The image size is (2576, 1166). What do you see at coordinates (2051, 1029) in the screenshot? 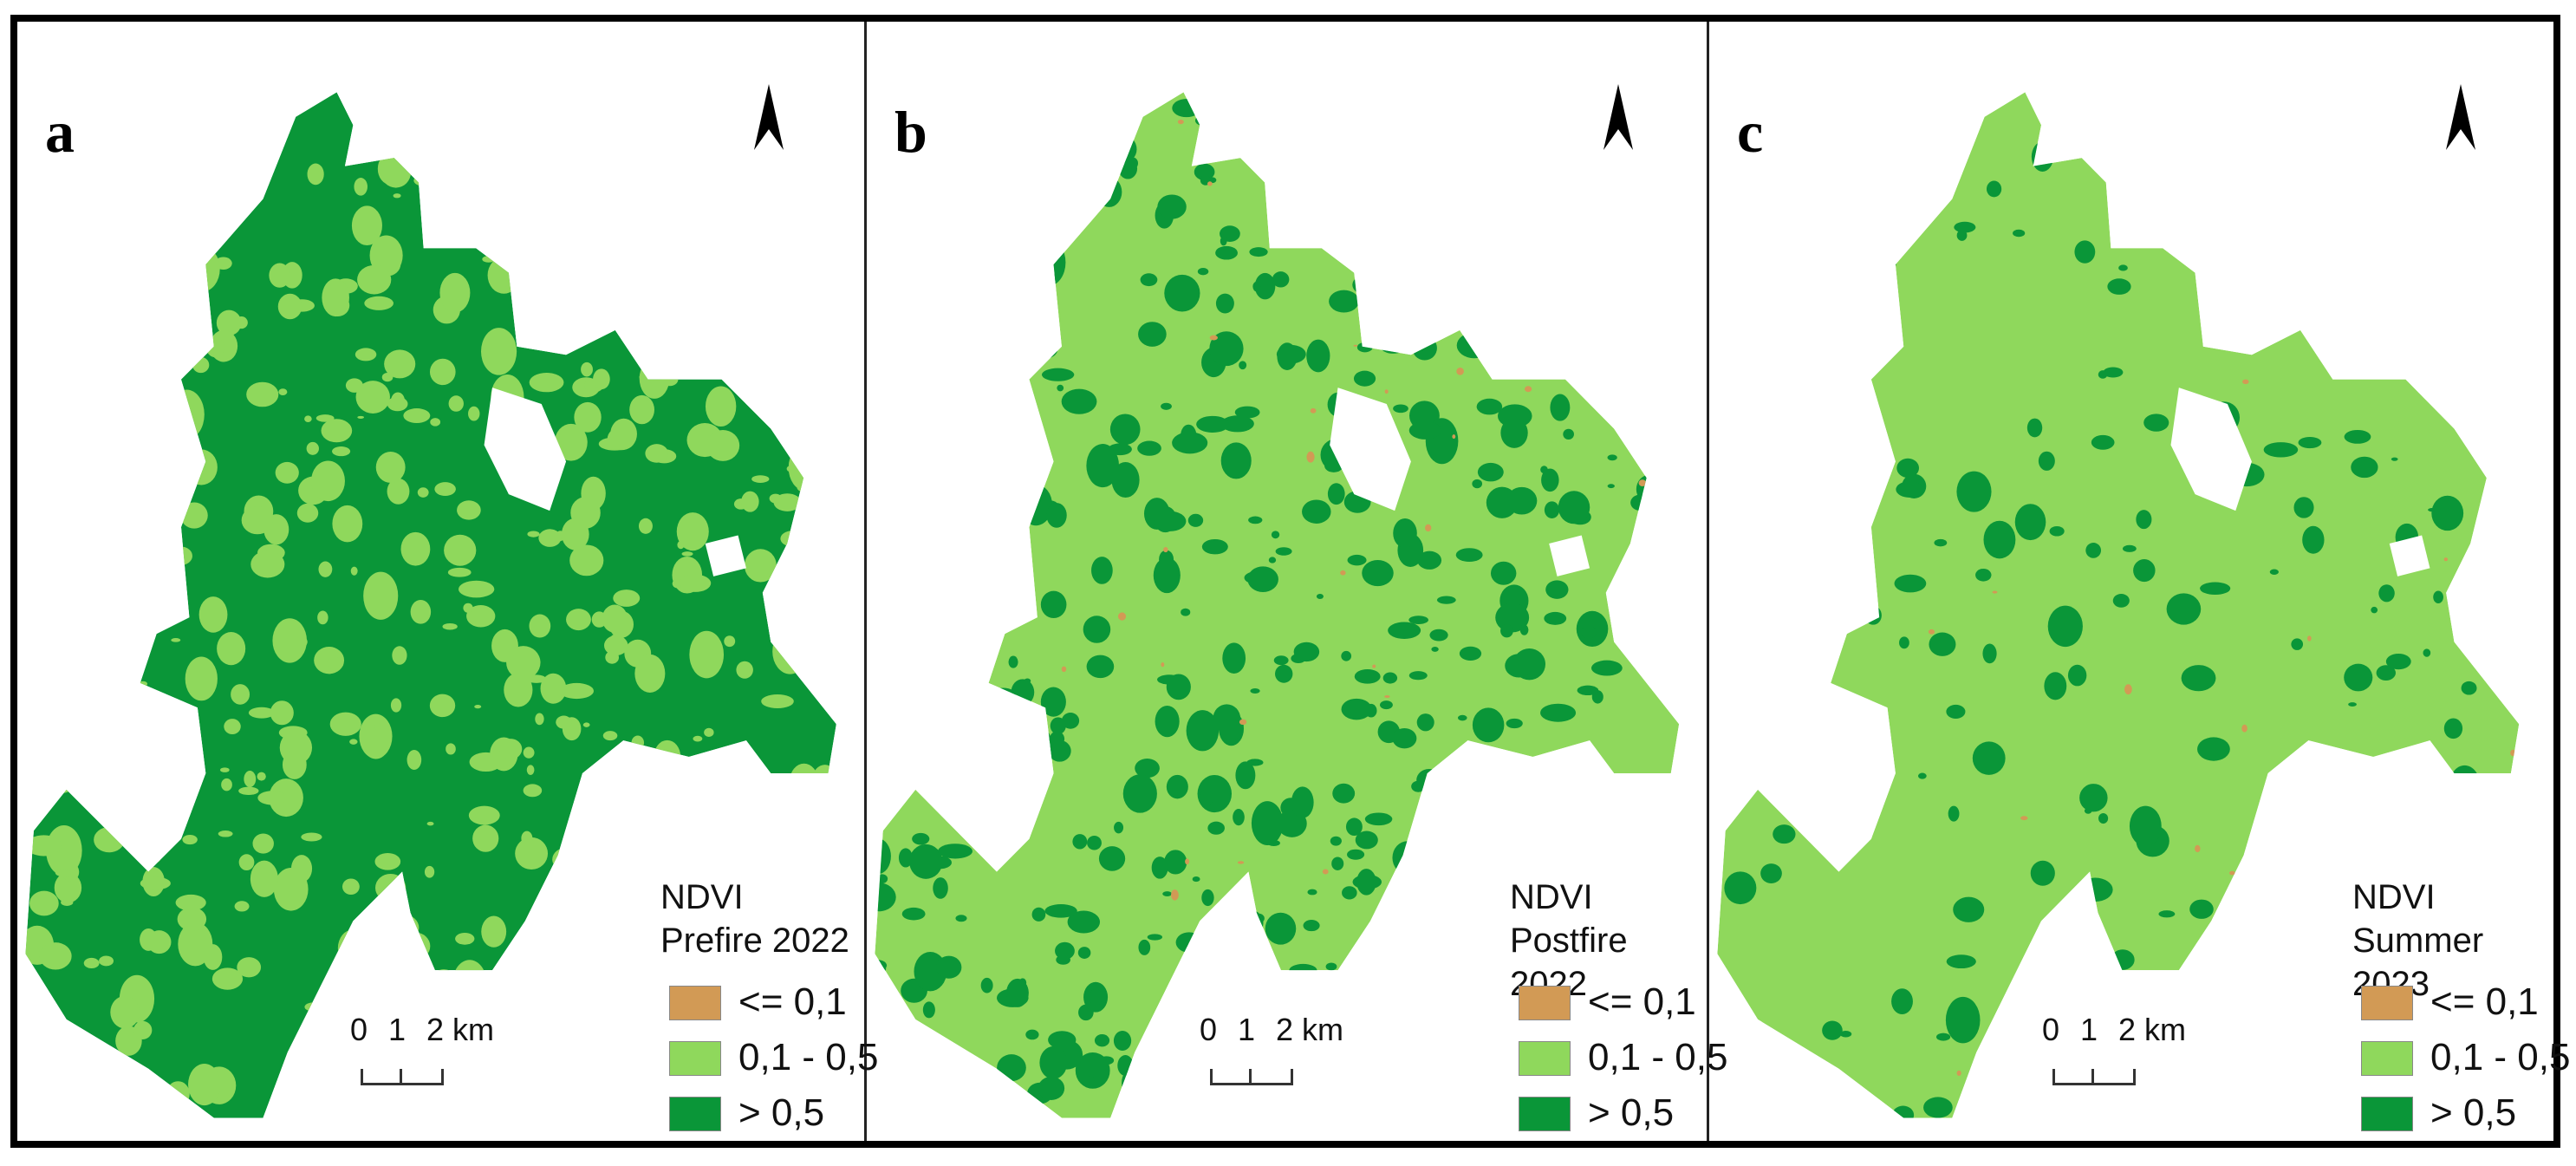
I see `scale-label-0: 0` at bounding box center [2051, 1029].